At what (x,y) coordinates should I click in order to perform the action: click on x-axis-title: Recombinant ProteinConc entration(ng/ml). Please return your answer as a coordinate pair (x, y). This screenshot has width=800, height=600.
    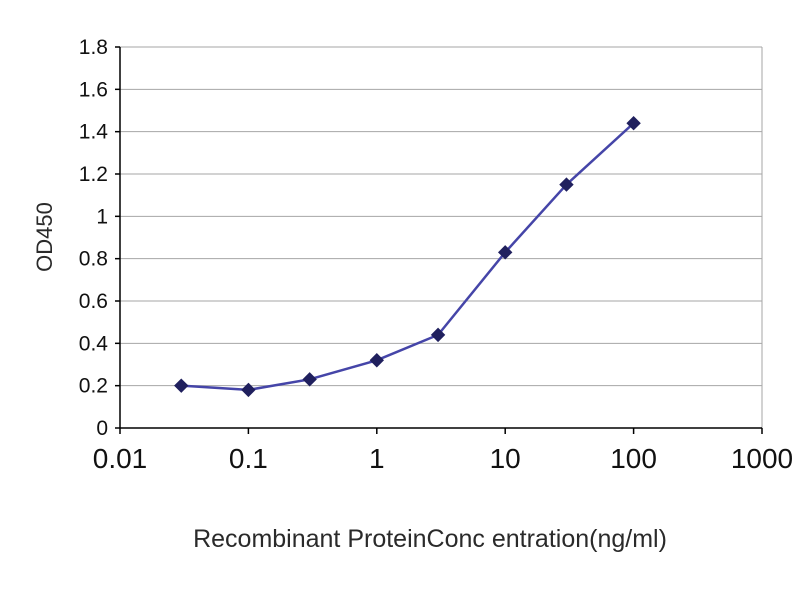
    Looking at the image, I should click on (430, 539).